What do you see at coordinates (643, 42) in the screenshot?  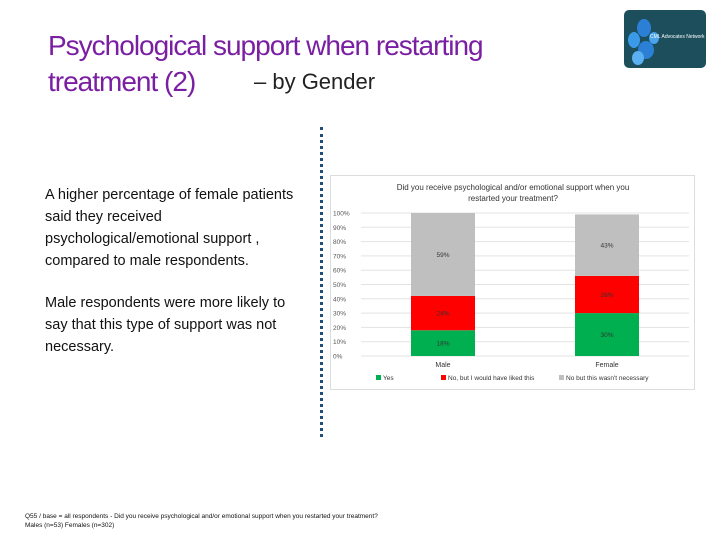 I see `cells-icon` at bounding box center [643, 42].